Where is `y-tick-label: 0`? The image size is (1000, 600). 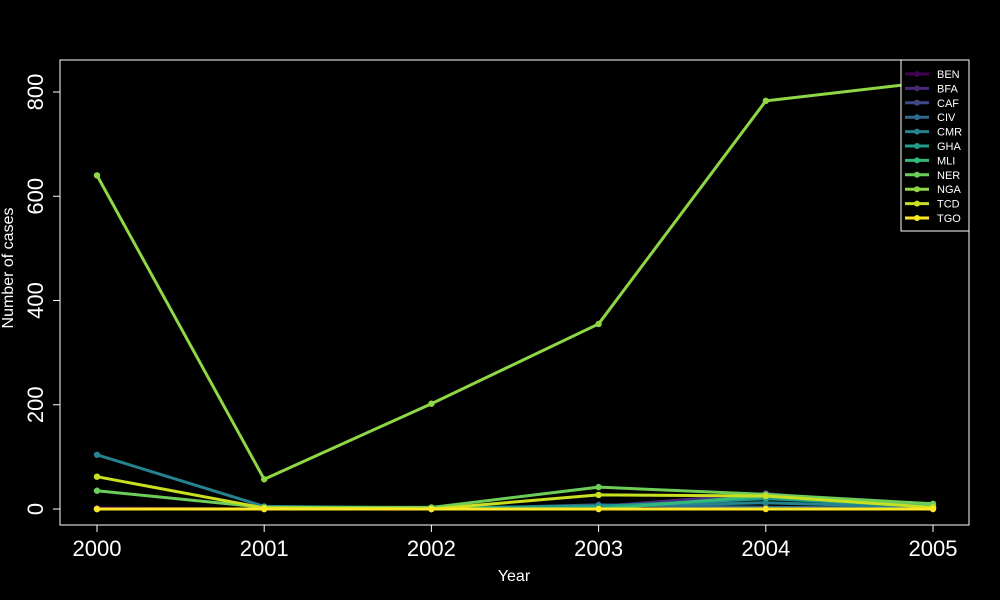 y-tick-label: 0 is located at coordinates (35, 509).